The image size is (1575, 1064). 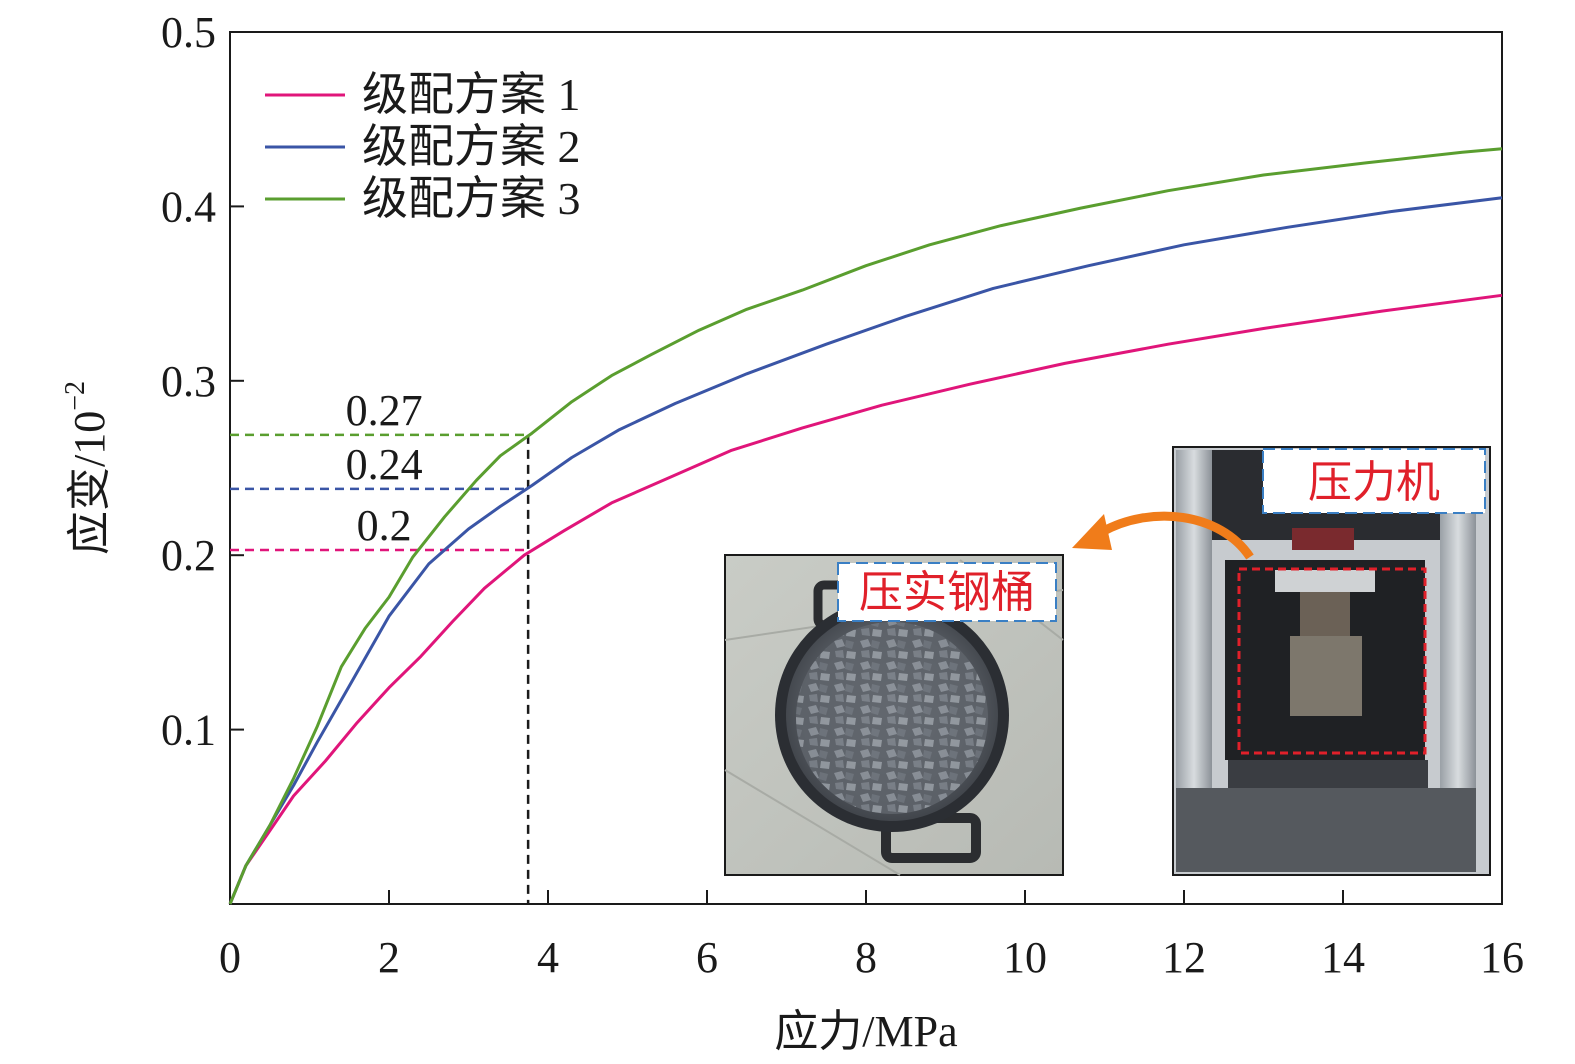 I want to click on press-photo-inset: 压力机, so click(x=1331, y=661).